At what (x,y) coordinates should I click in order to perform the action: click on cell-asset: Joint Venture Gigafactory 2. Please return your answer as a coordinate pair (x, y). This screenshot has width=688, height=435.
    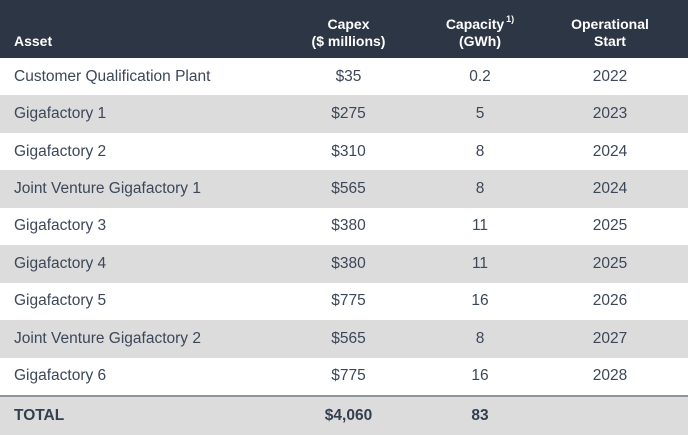
    Looking at the image, I should click on (107, 338).